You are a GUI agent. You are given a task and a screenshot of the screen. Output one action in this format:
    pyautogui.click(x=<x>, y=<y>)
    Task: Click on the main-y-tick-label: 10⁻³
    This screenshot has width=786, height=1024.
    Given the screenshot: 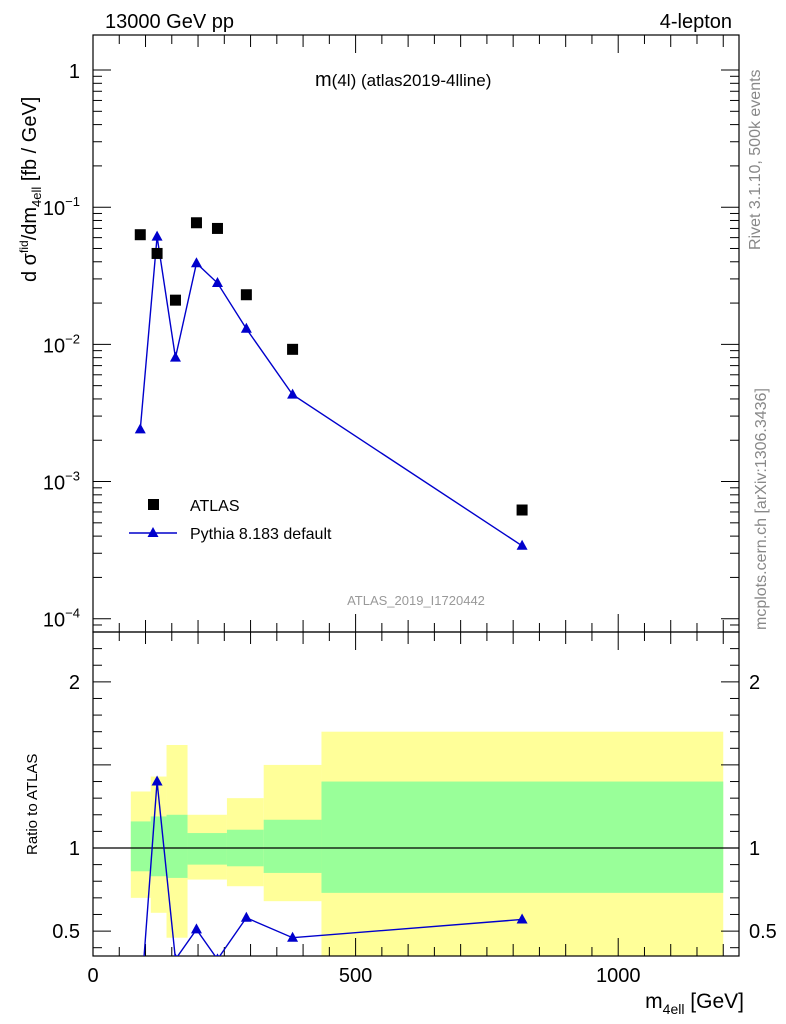 What is the action you would take?
    pyautogui.click(x=61, y=482)
    